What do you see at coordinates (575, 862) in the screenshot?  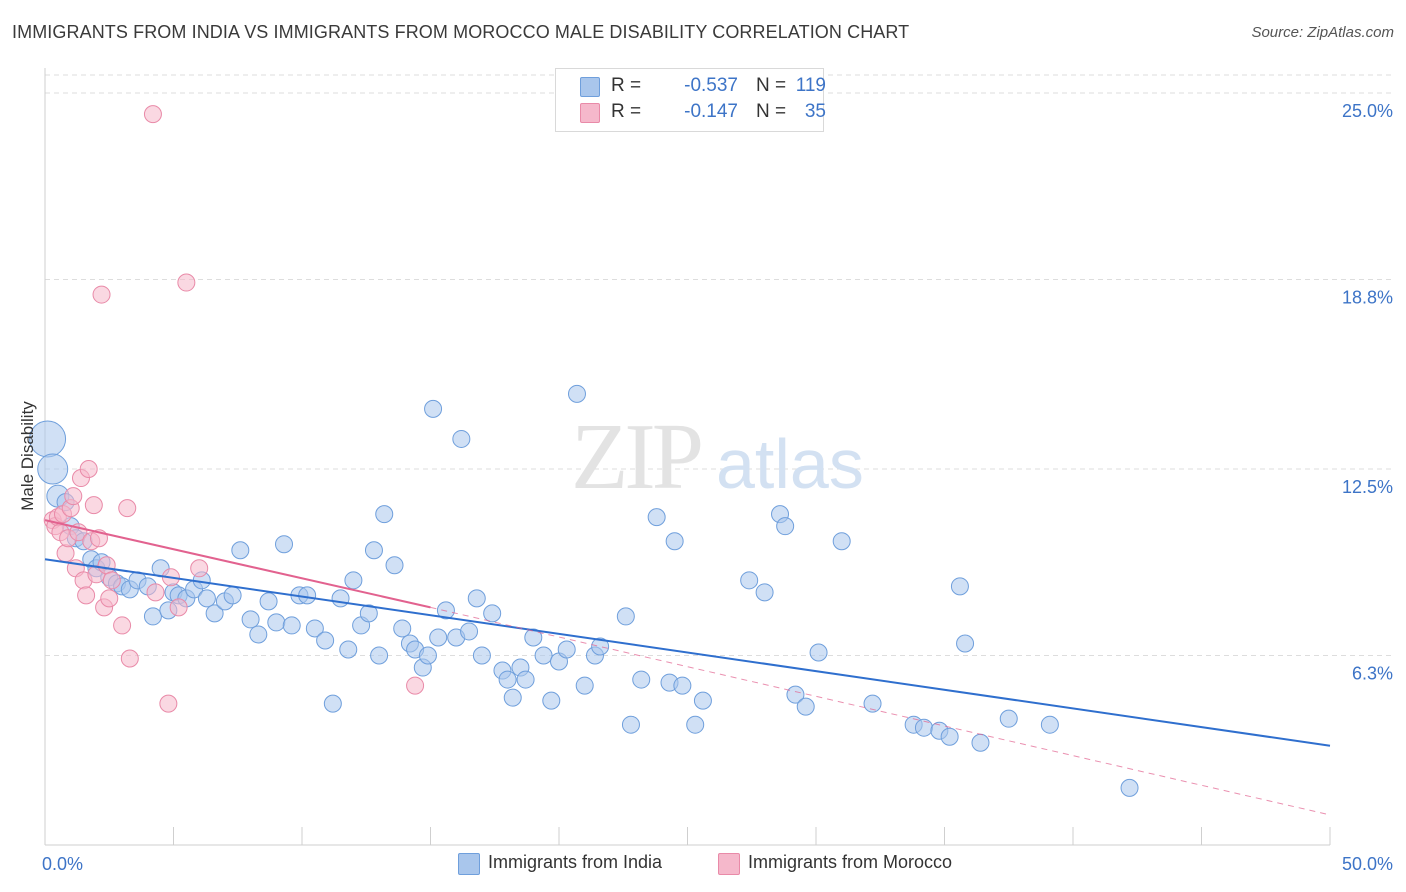 I see `india-legend-label: Immigrants from India` at bounding box center [575, 862].